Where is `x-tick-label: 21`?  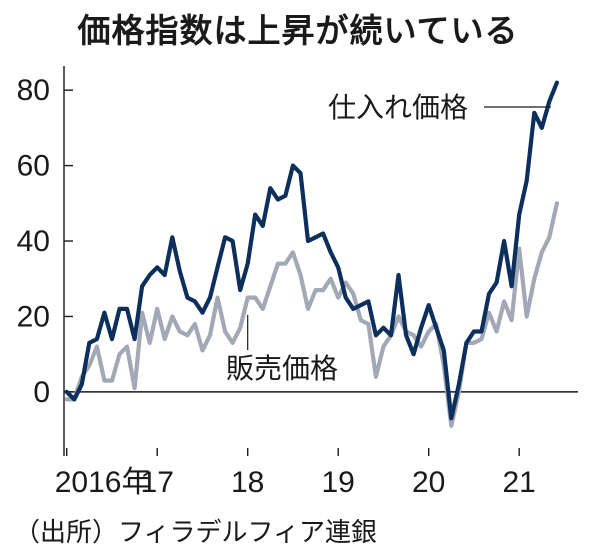
x-tick-label: 21 is located at coordinates (518, 482).